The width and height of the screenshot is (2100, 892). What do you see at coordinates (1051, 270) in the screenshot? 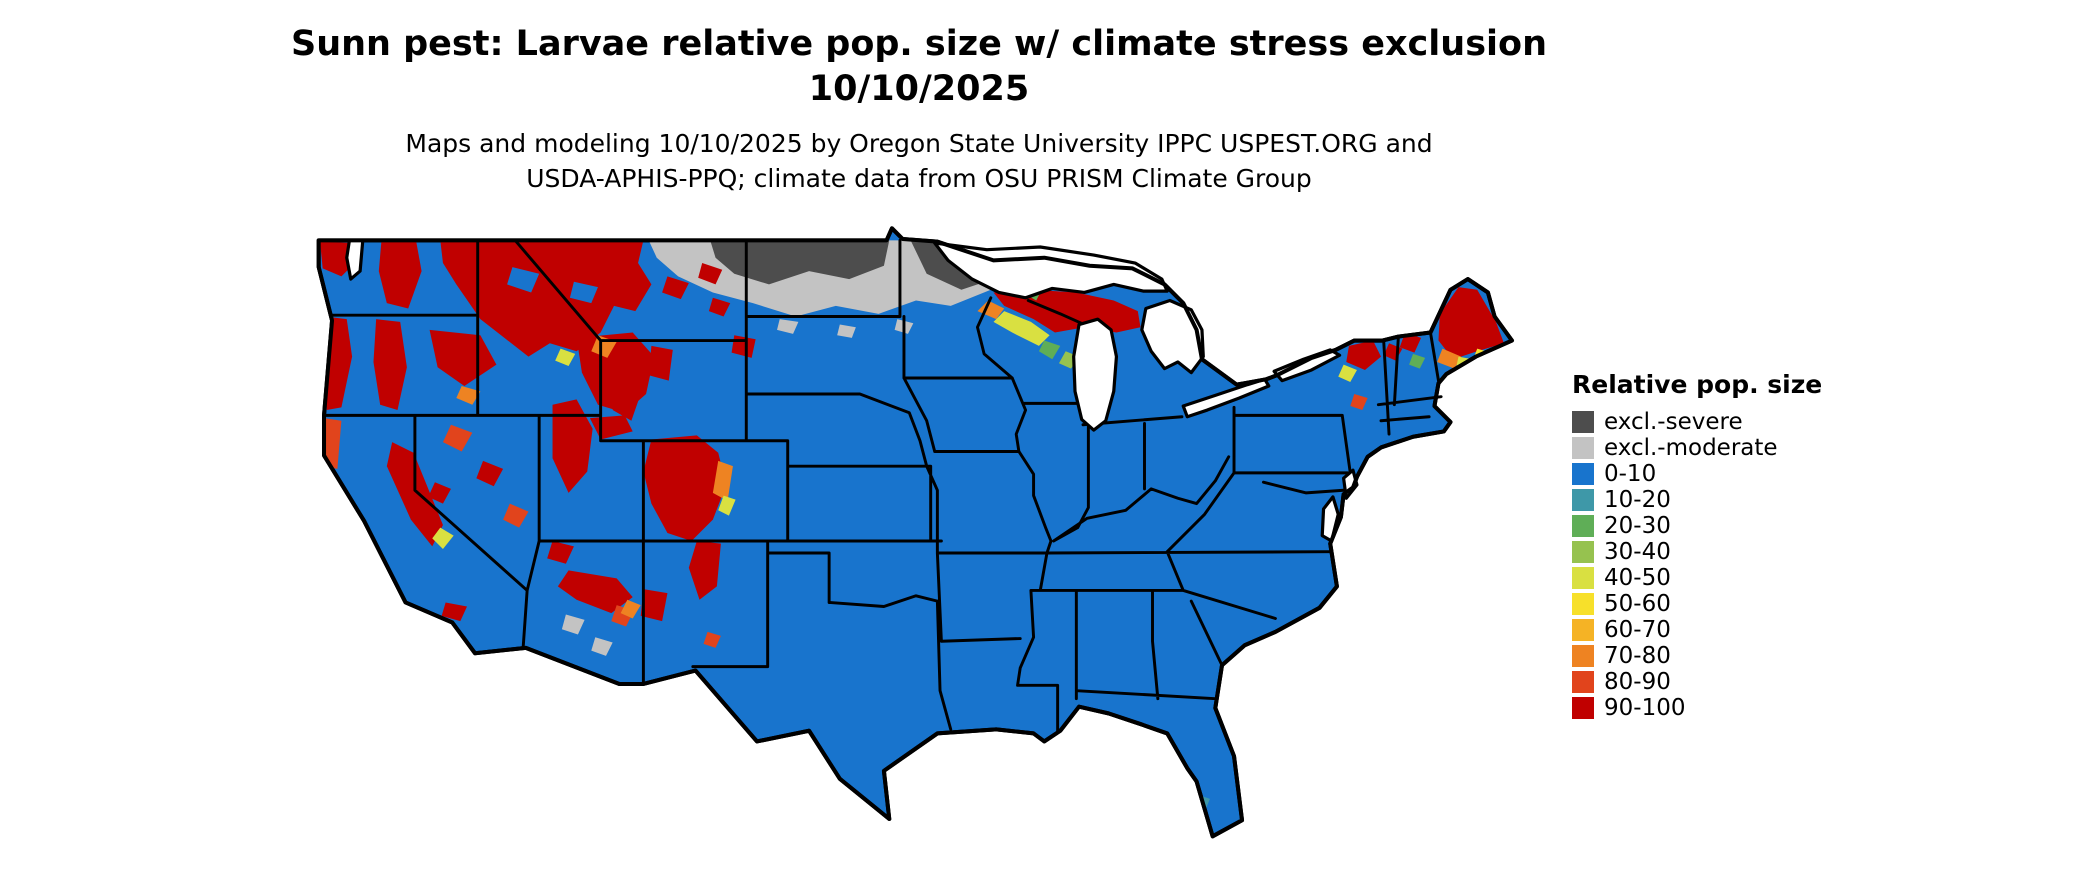
I see `lake-superior` at bounding box center [1051, 270].